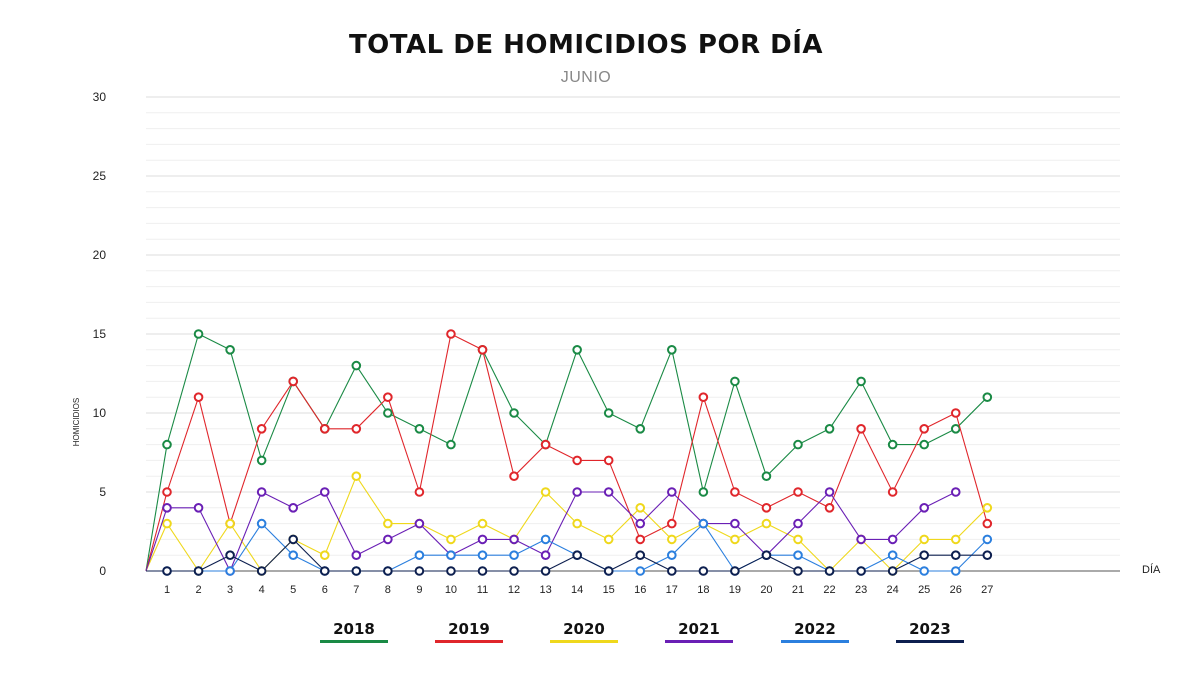 Image resolution: width=1200 pixels, height=675 pixels. Describe the element at coordinates (609, 590) in the screenshot. I see `x-tick-label: 15` at that location.